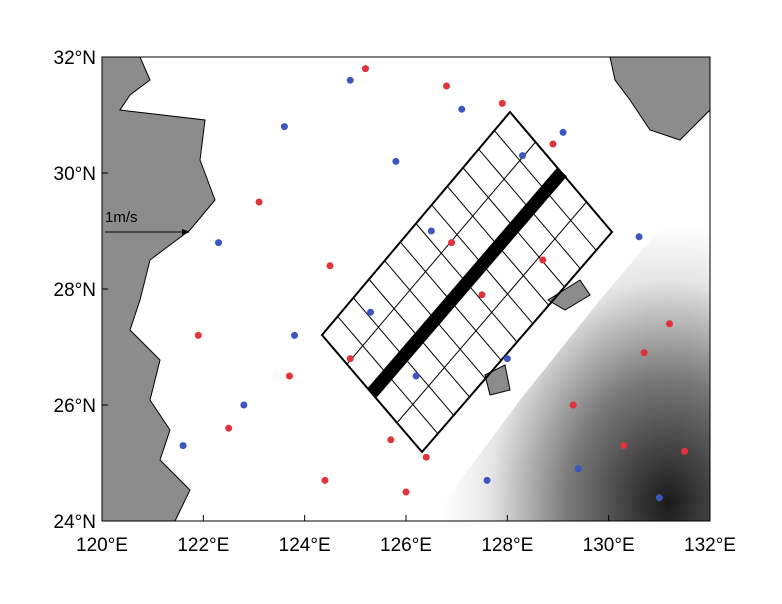  I want to click on x-tick-label: 128°E, so click(507, 545).